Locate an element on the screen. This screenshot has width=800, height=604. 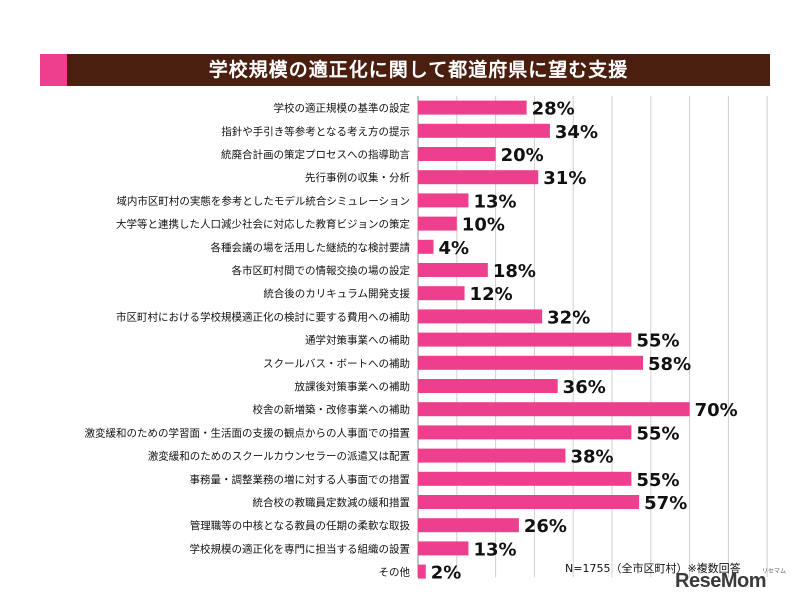
value-label: 20% is located at coordinates (522, 155).